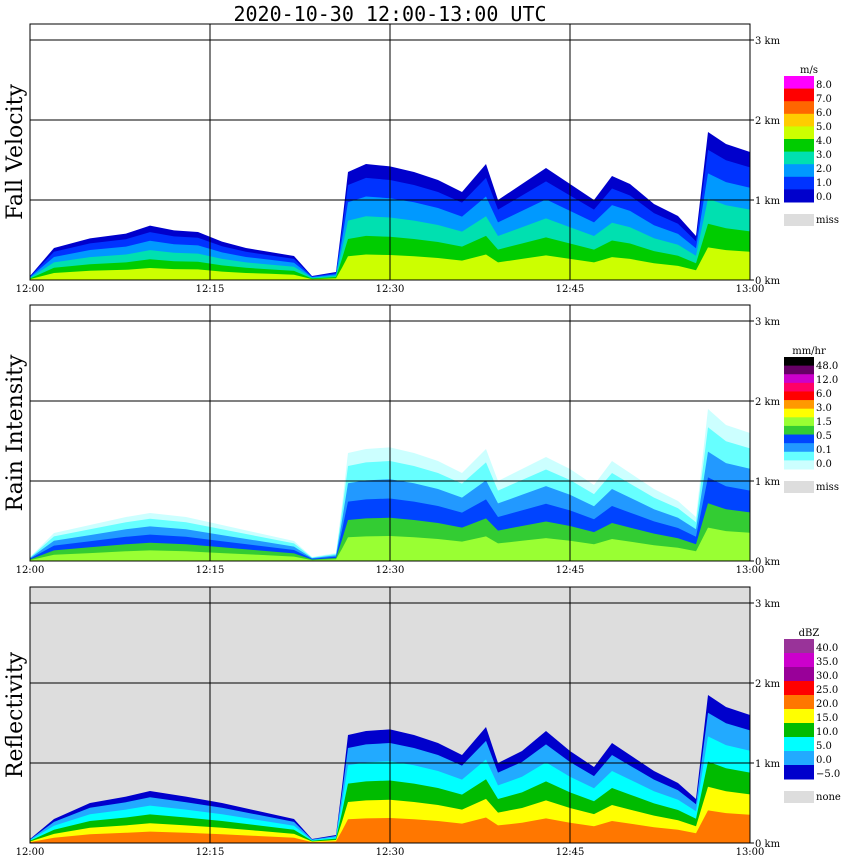 The height and width of the screenshot is (868, 850). Describe the element at coordinates (15, 152) in the screenshot. I see `y-axis-label: Fall Velocity` at that location.